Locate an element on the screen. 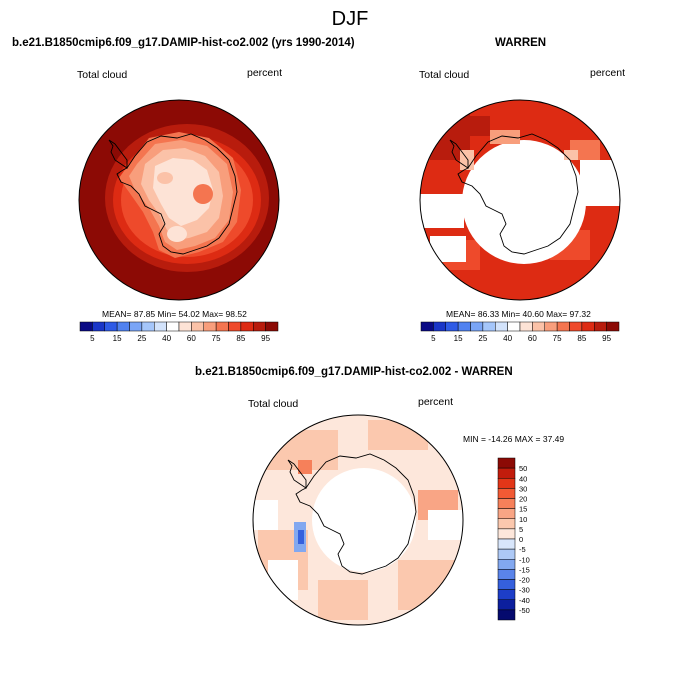 The image size is (700, 700). diff-colorbar-label: 50 is located at coordinates (523, 468).